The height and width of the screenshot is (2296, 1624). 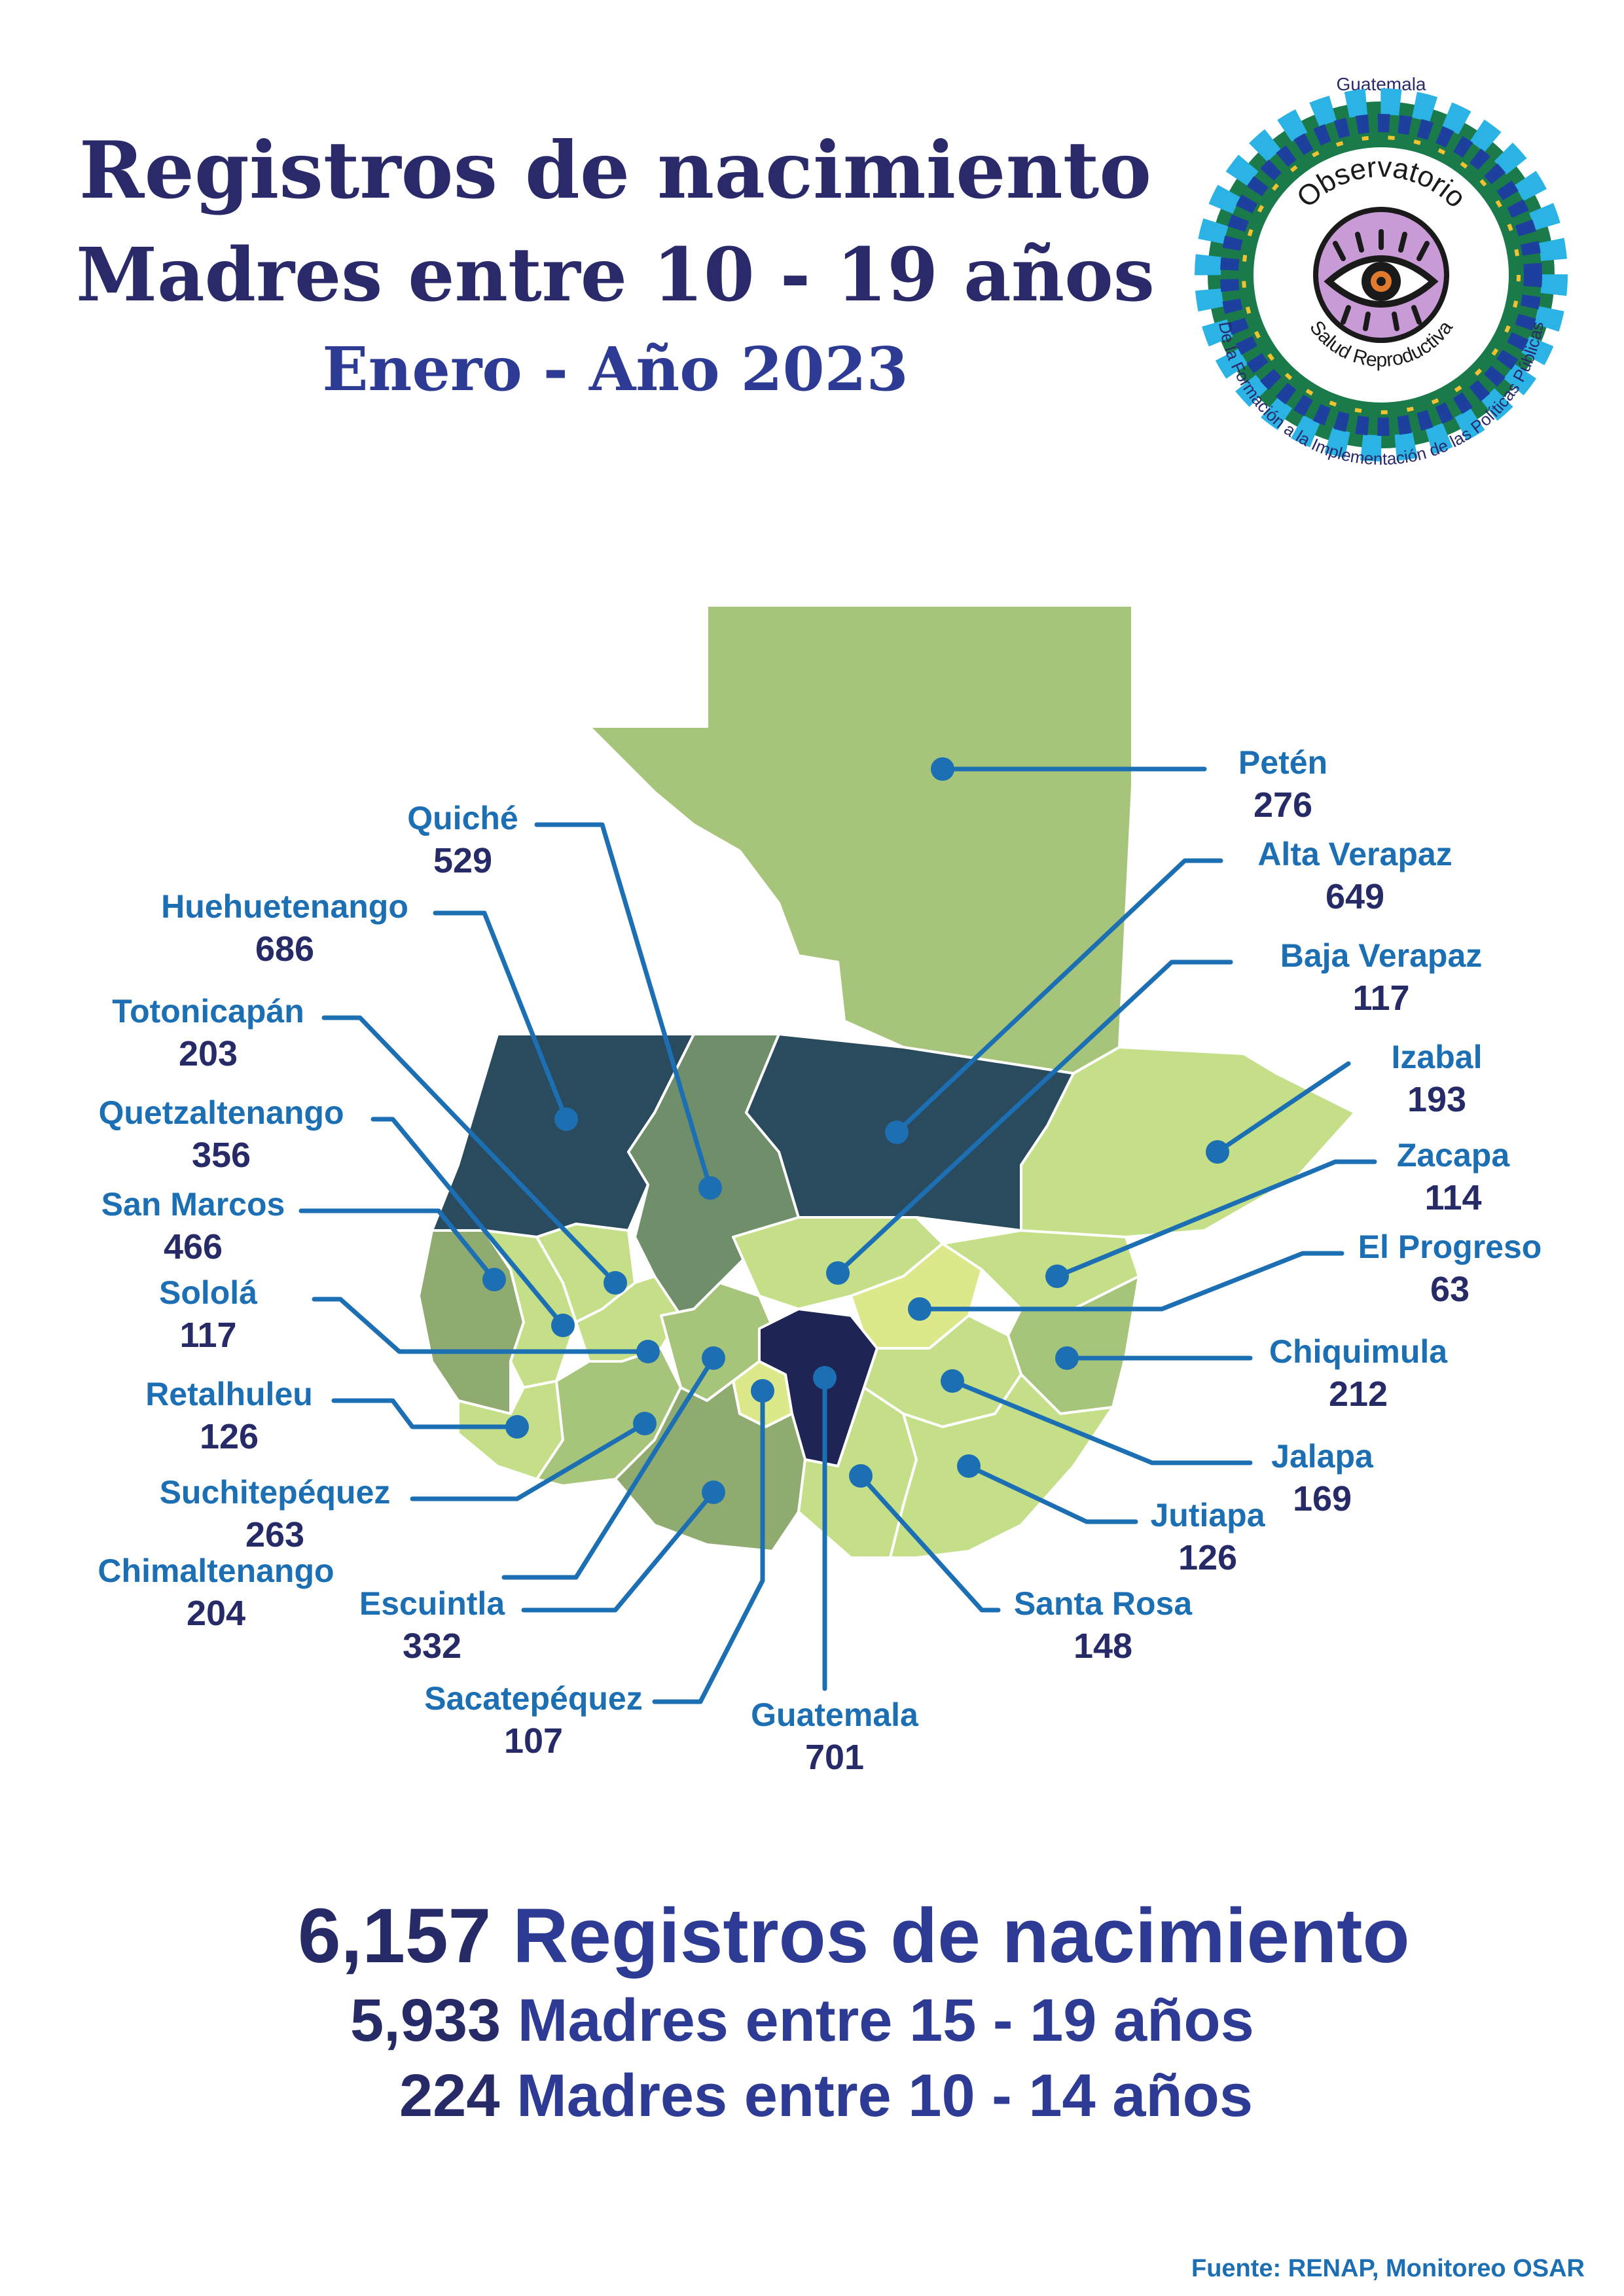 I want to click on dept-value: 193, so click(x=1437, y=1099).